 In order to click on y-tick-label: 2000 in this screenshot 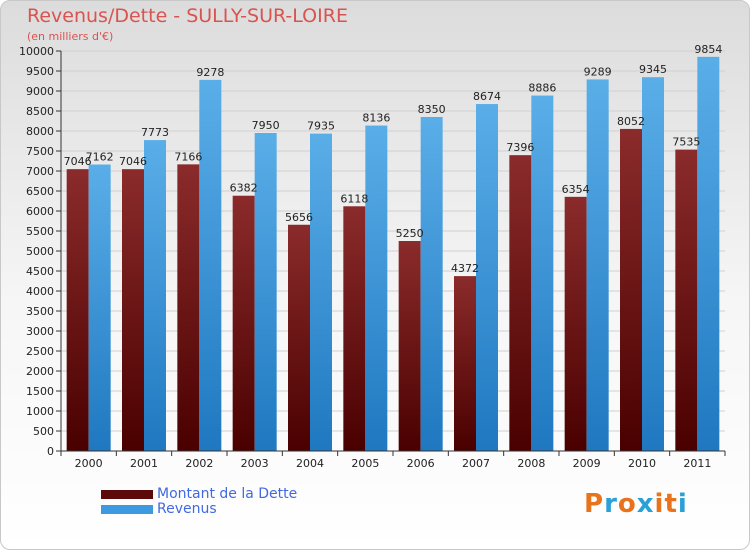, I will do `click(40, 371)`.